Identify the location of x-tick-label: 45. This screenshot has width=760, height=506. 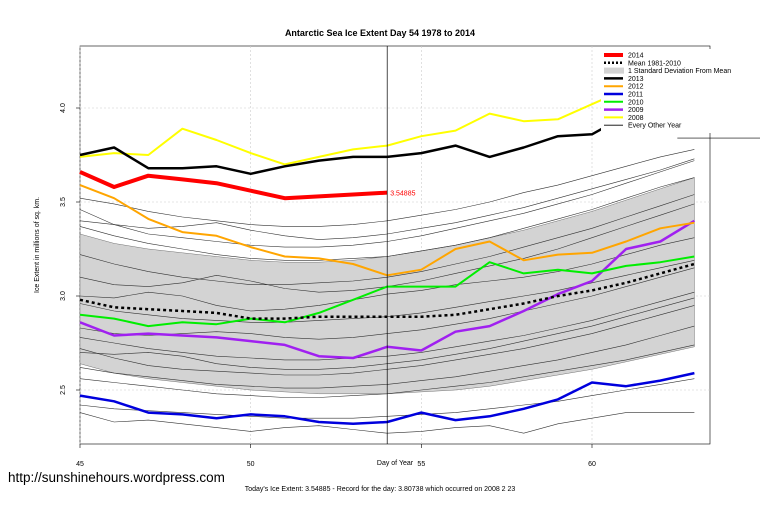
(80, 464).